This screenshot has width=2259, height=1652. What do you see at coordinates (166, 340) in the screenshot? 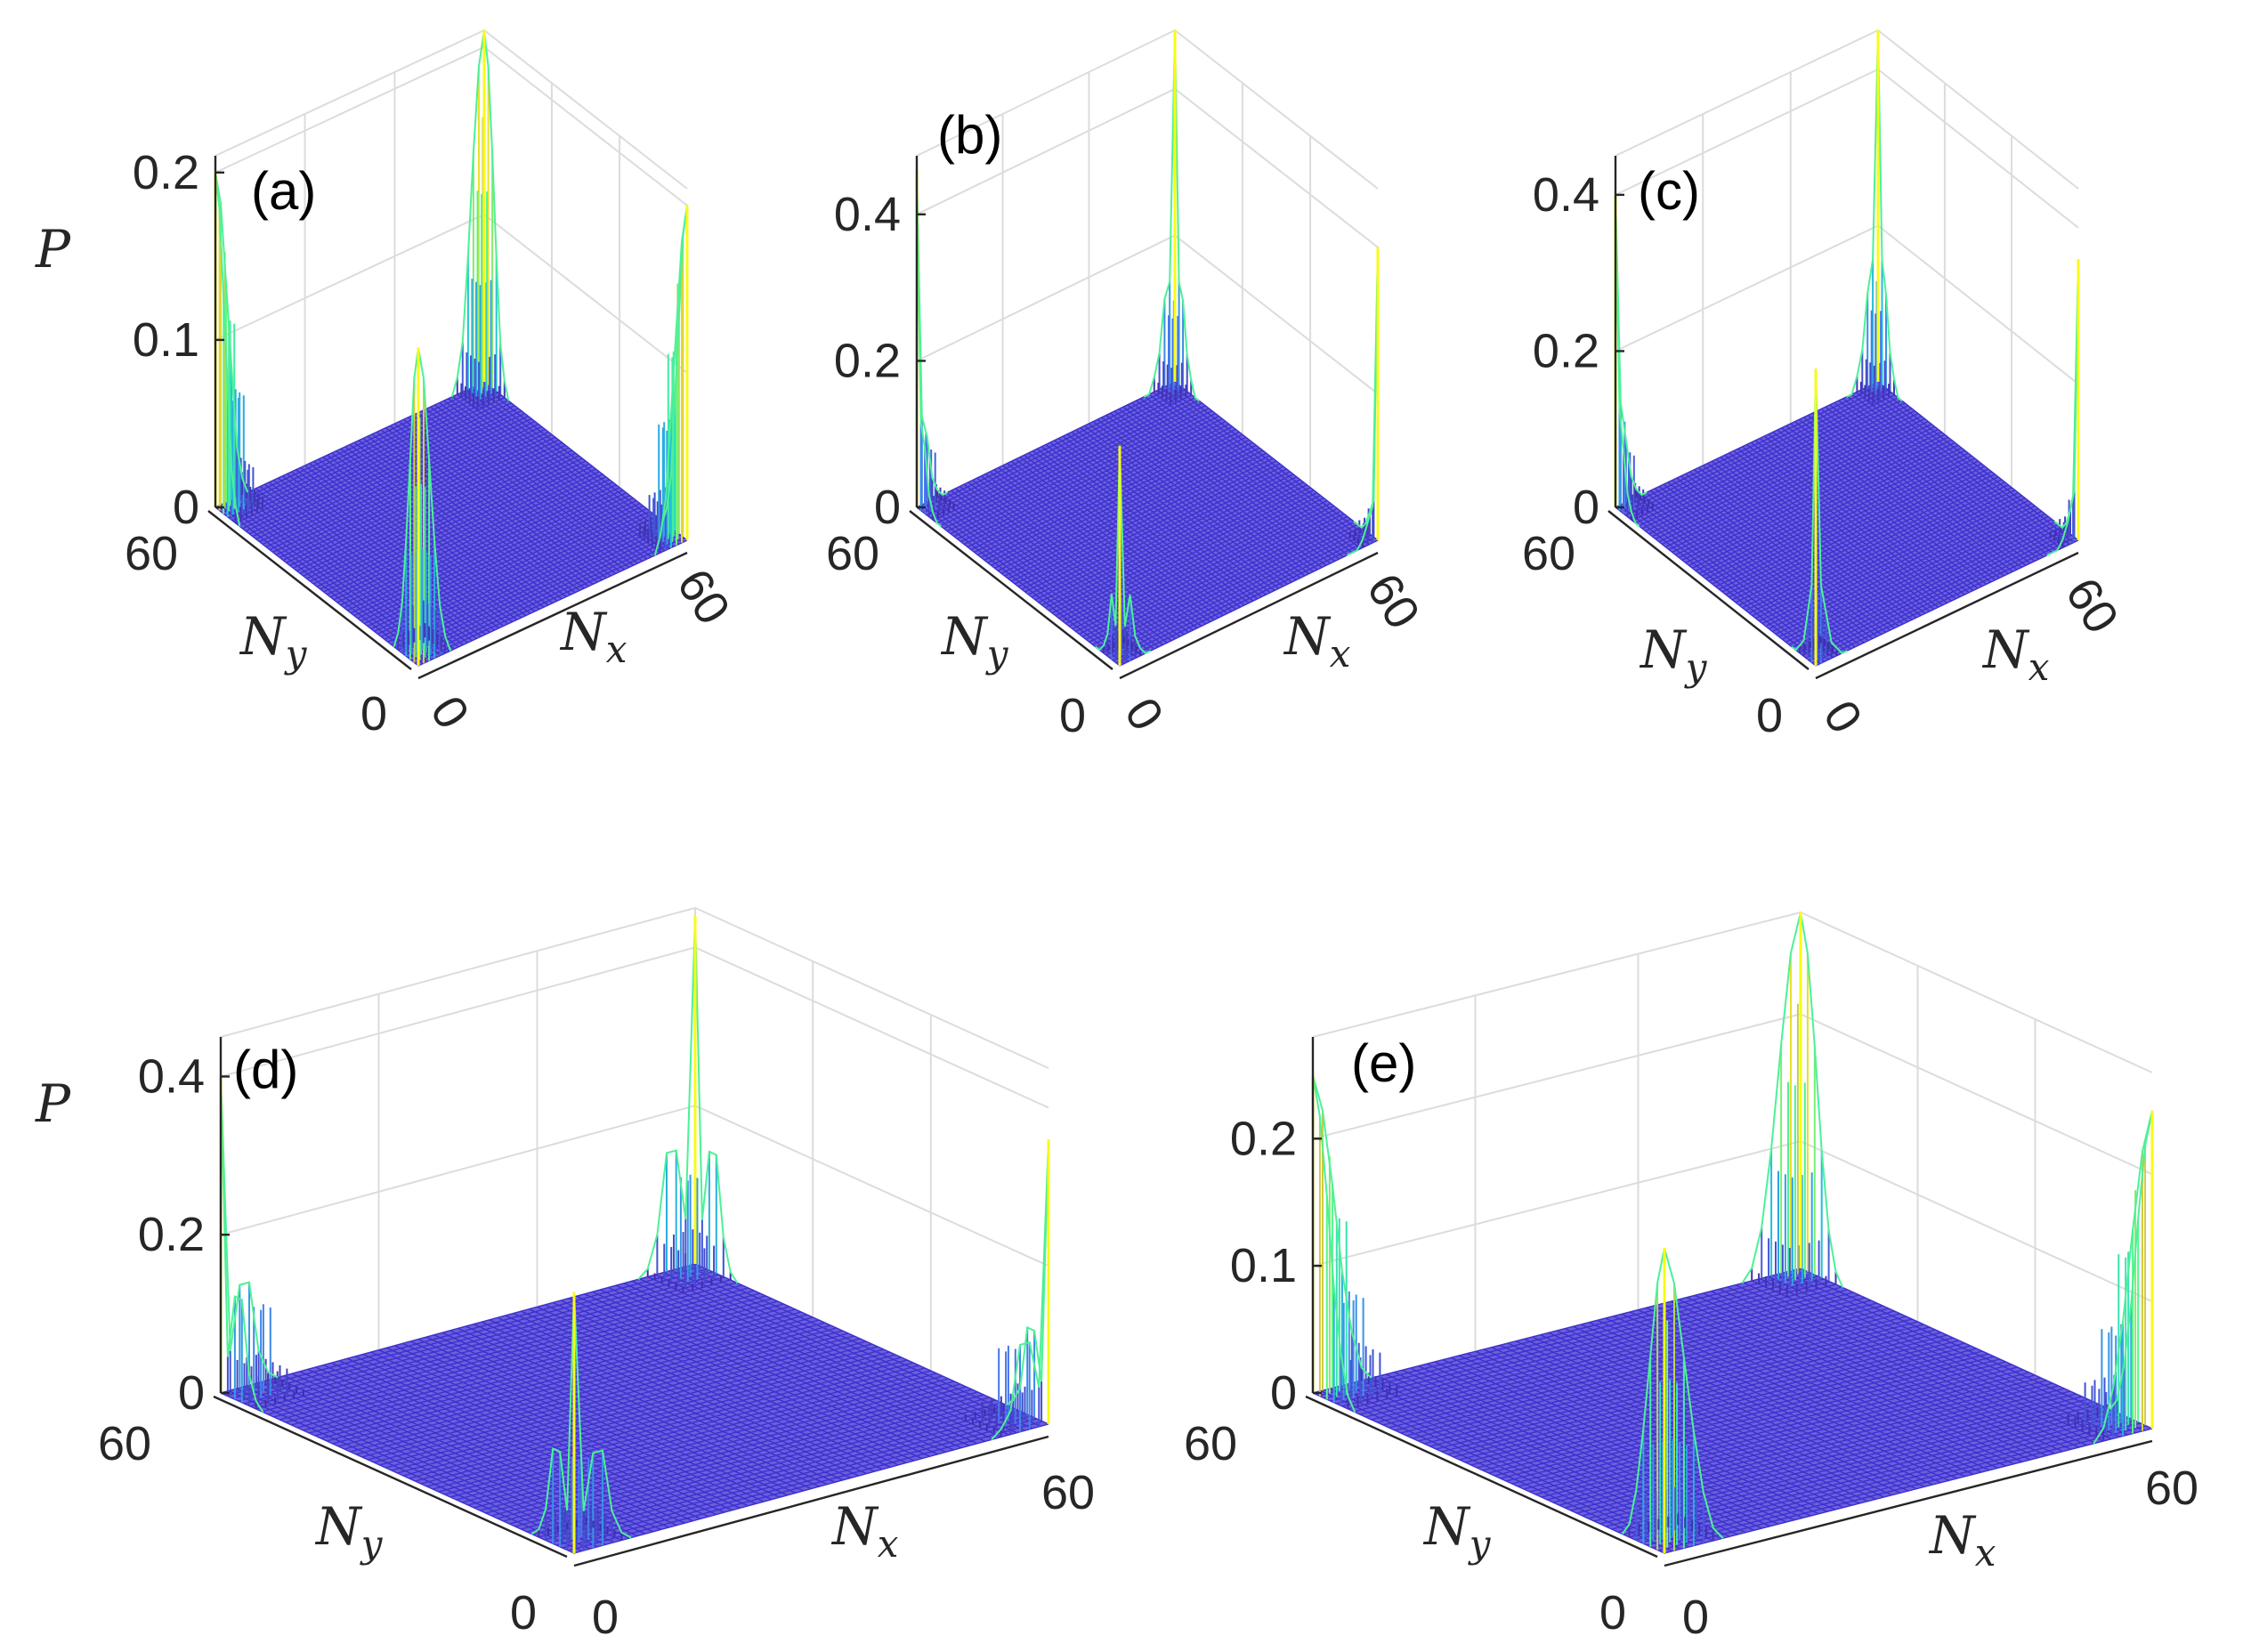
I see `z-tick-label: 0.1` at bounding box center [166, 340].